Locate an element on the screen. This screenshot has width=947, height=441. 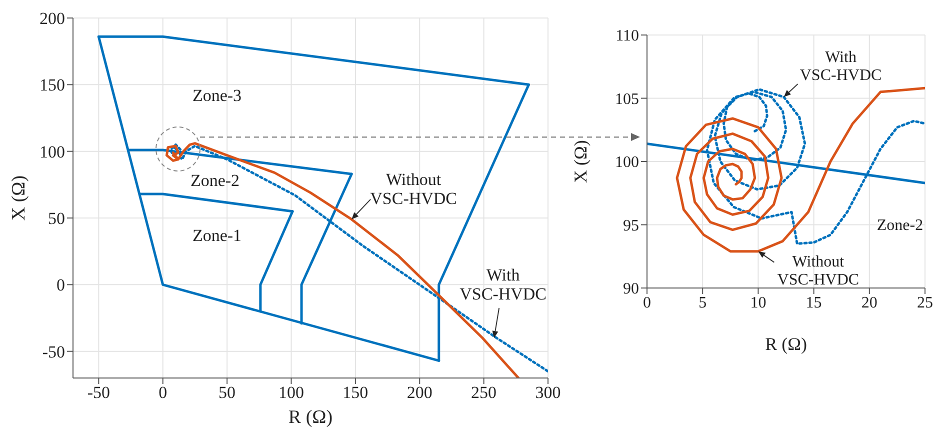
y-tick-label: 110 is located at coordinates (627, 36).